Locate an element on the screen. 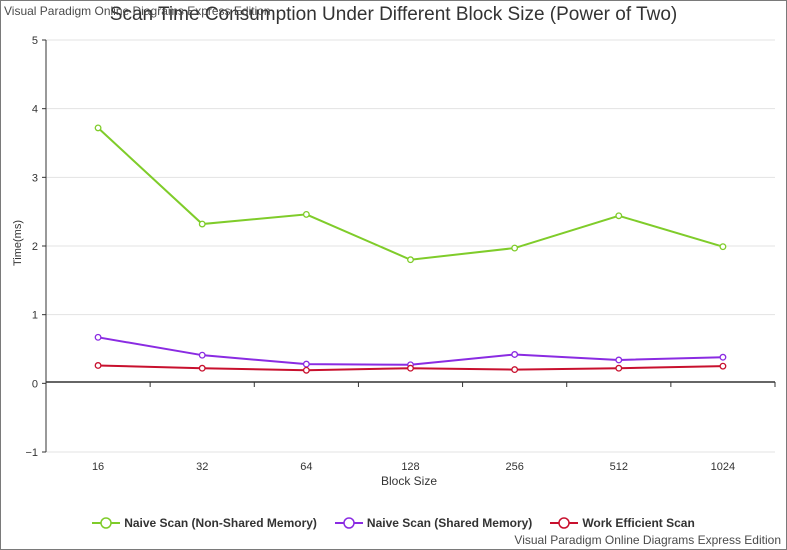  x-tick-label: 512 is located at coordinates (619, 467).